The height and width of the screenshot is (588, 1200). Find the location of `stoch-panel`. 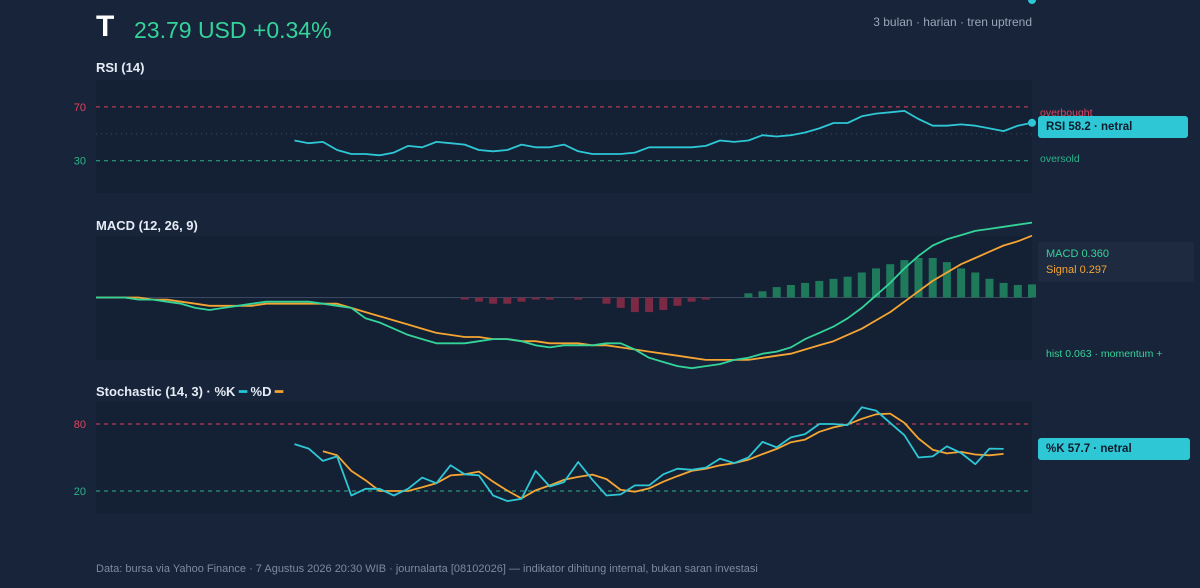

stoch-panel is located at coordinates (564, 458).